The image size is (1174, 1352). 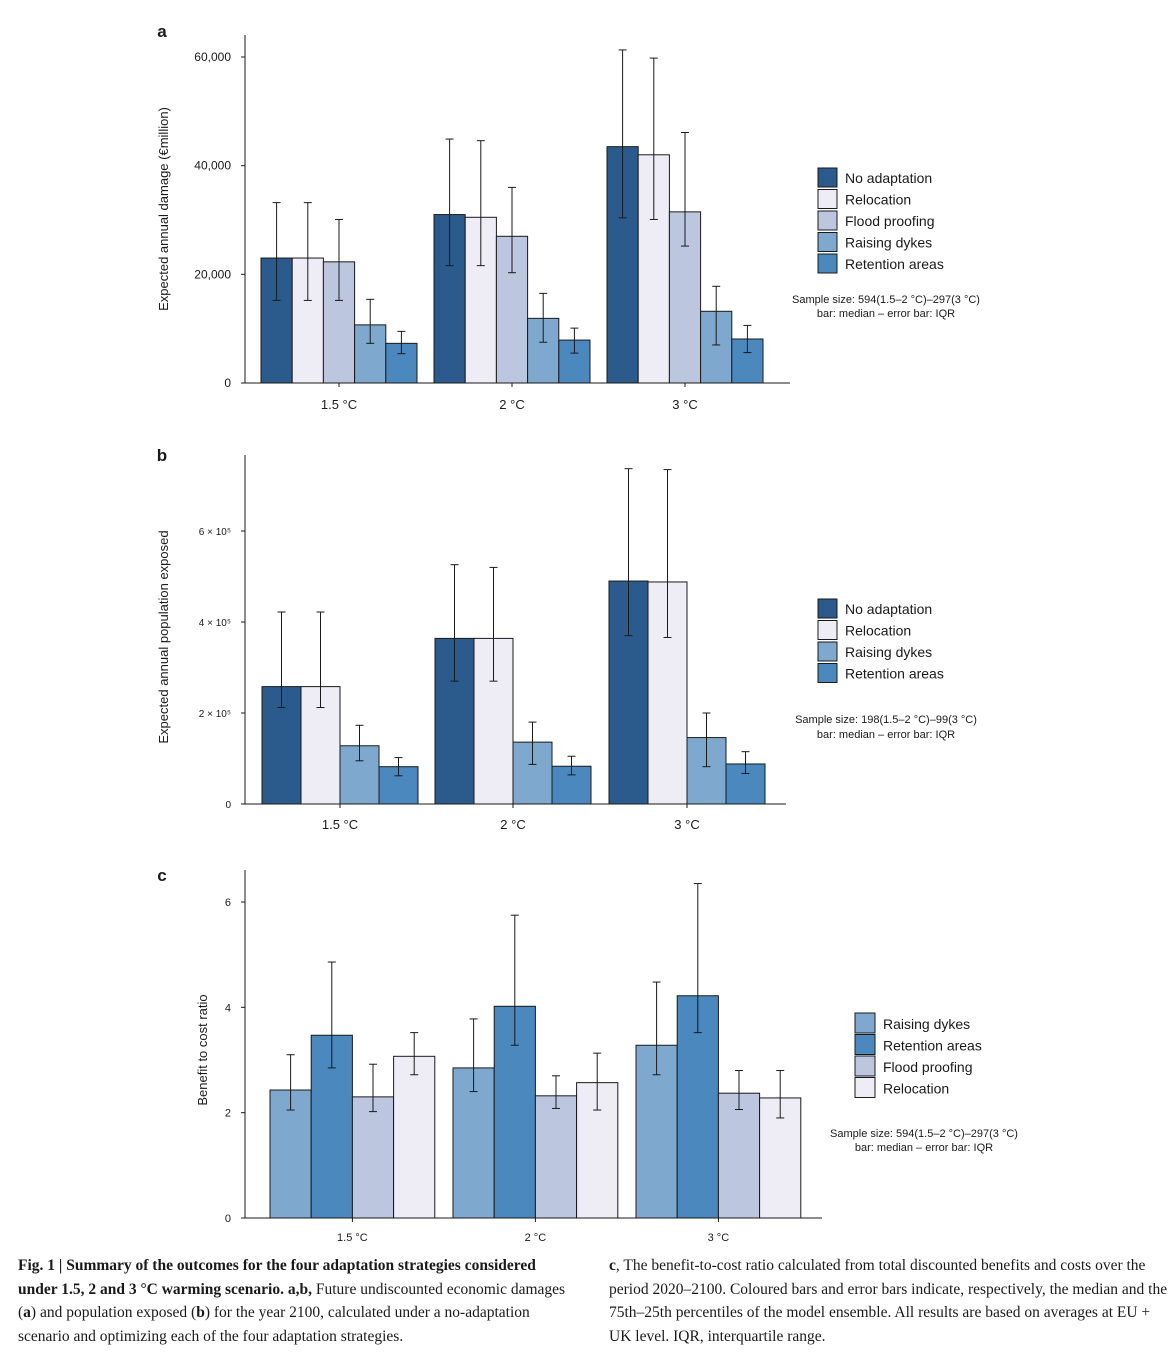 I want to click on y-tick-label: 2 × 10⁵, so click(x=215, y=714).